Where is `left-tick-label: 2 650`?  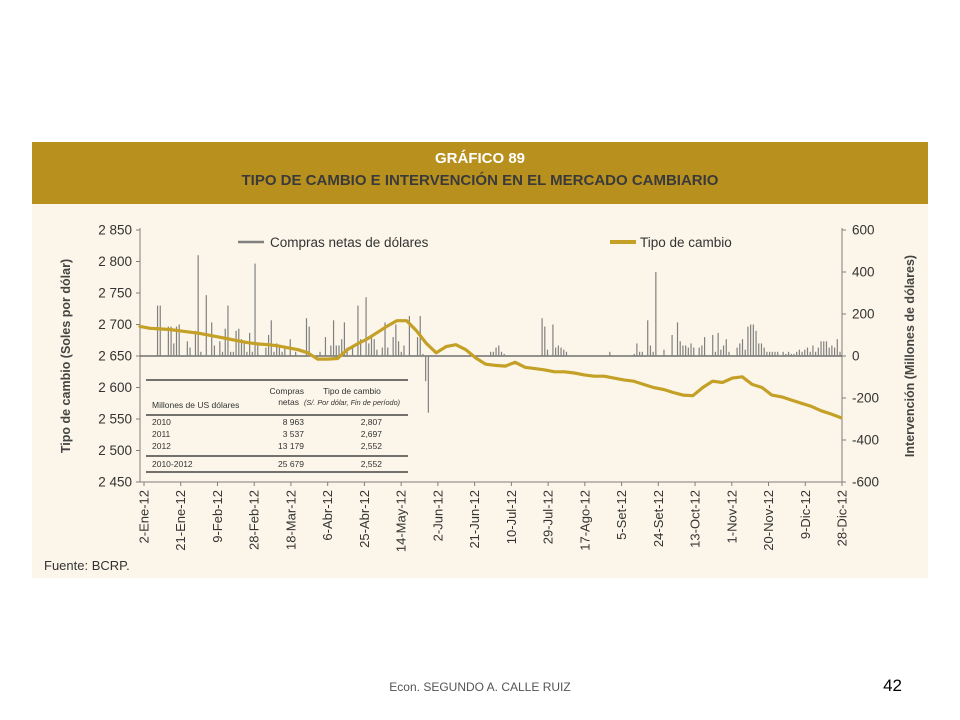 left-tick-label: 2 650 is located at coordinates (115, 356).